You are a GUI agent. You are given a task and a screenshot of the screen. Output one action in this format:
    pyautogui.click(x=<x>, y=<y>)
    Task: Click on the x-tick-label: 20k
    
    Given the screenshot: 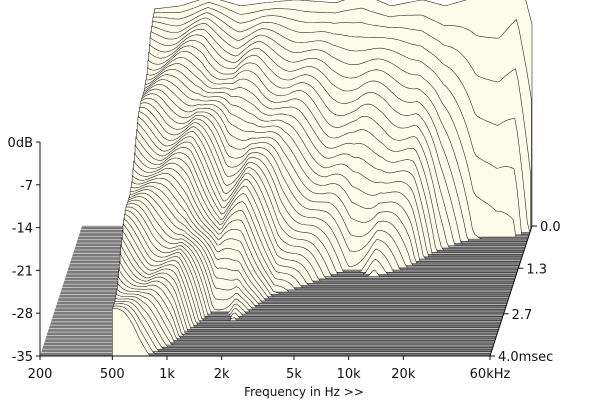 What is the action you would take?
    pyautogui.click(x=403, y=374)
    